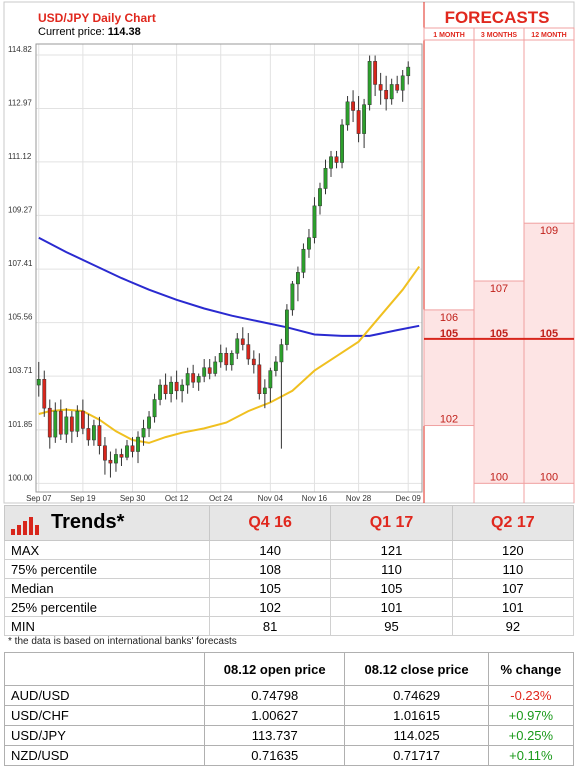 The image size is (580, 772). Describe the element at coordinates (107, 607) in the screenshot. I see `row-label: 25% percentile` at that location.